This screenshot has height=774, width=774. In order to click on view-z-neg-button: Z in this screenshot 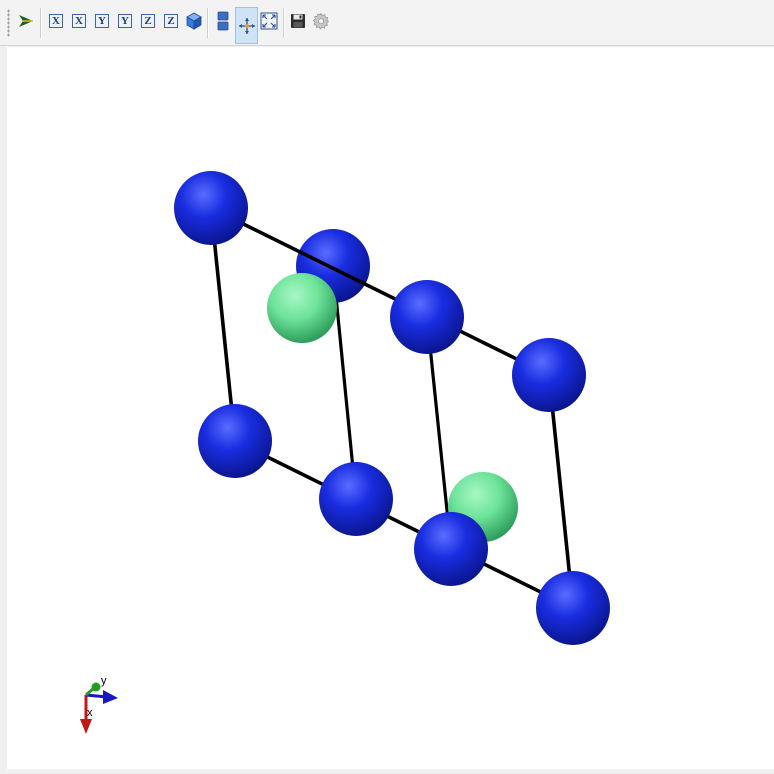, I will do `click(171, 21)`.